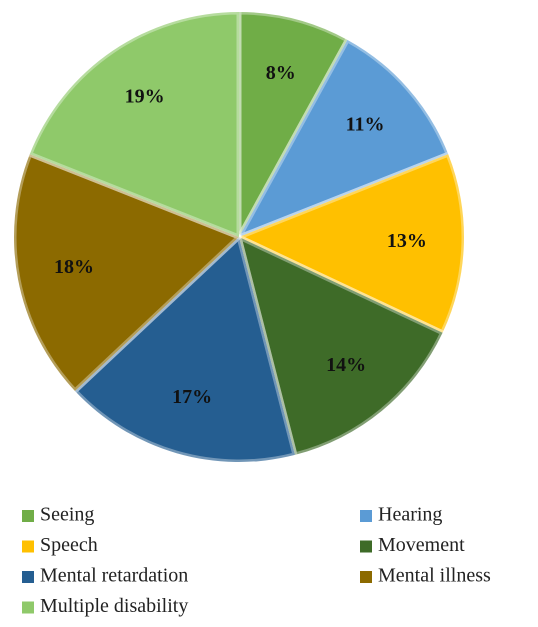 The height and width of the screenshot is (627, 538). Describe the element at coordinates (69, 545) in the screenshot. I see `legend-label: Speech` at that location.